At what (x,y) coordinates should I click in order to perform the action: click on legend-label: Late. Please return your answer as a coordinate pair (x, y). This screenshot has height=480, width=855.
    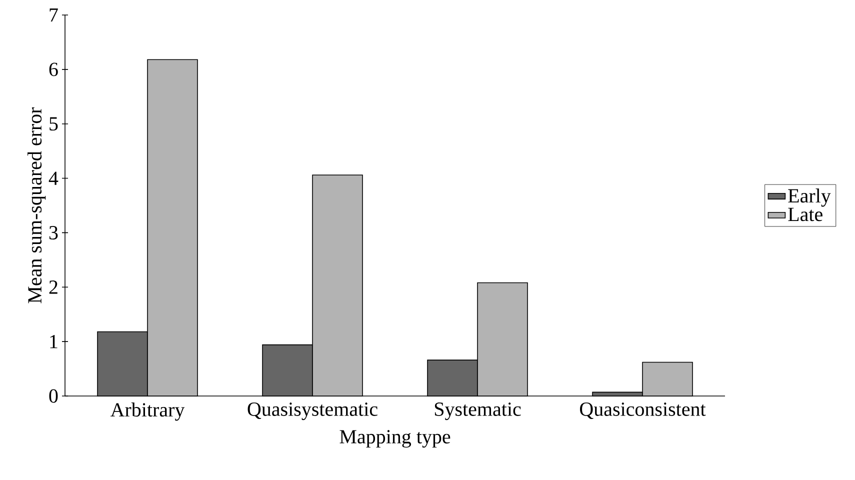
    Looking at the image, I should click on (805, 215).